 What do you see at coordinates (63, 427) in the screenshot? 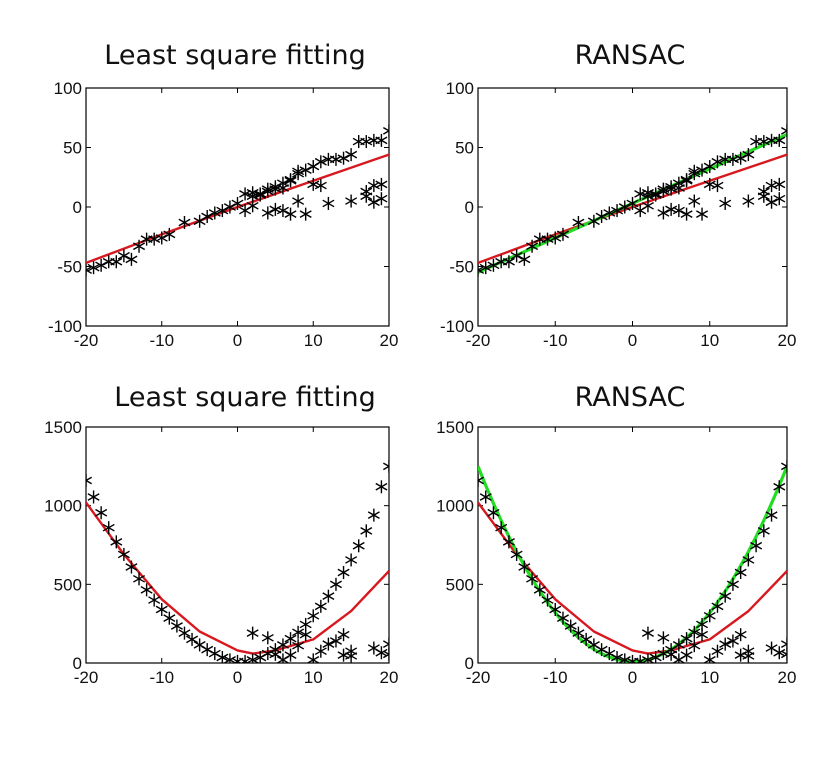
I see `y-tick-label: 1500` at bounding box center [63, 427].